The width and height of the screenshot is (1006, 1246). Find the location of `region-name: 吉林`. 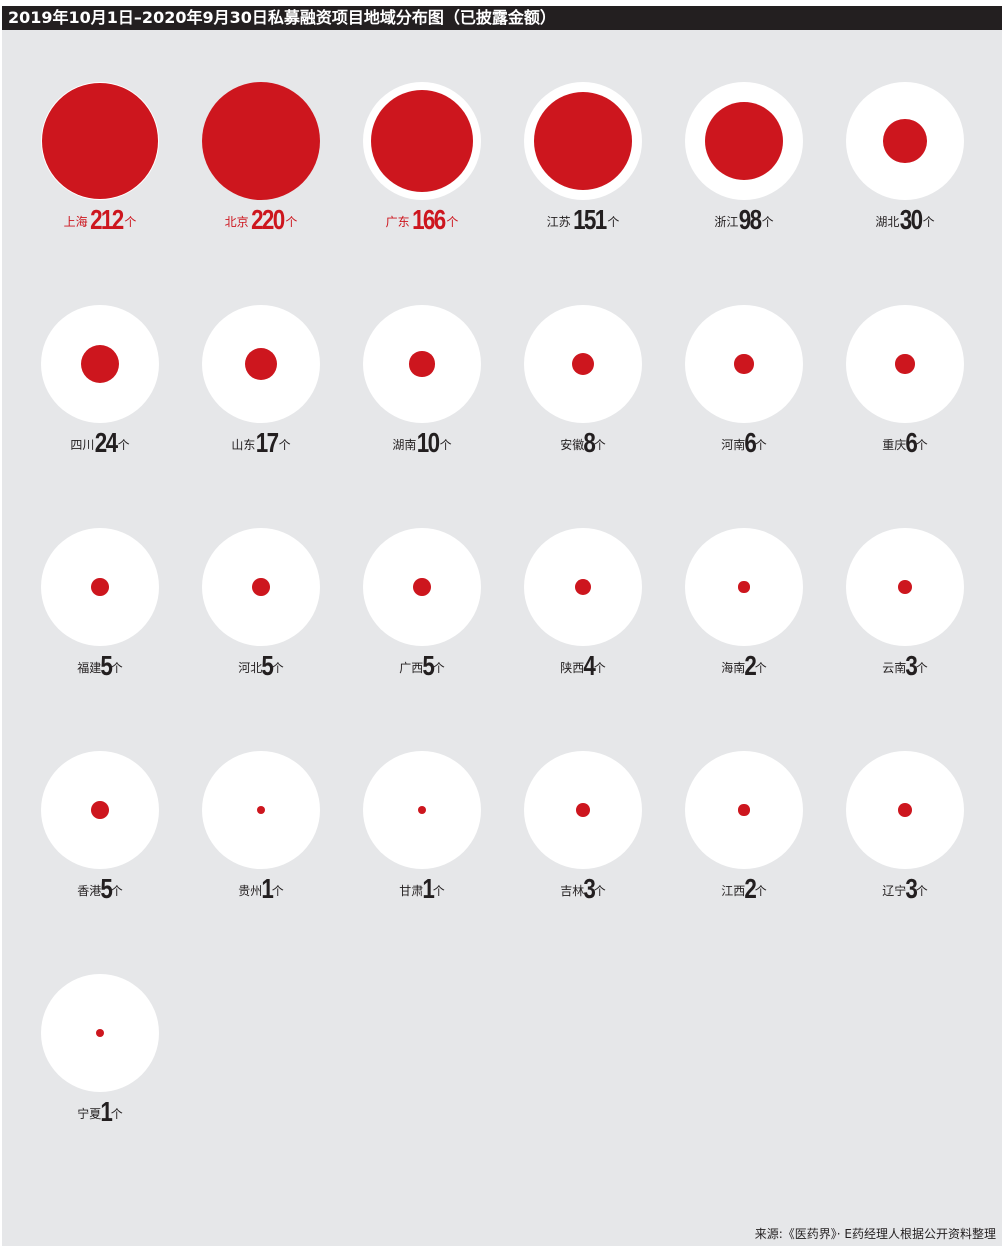

region-name: 吉林 is located at coordinates (572, 891).